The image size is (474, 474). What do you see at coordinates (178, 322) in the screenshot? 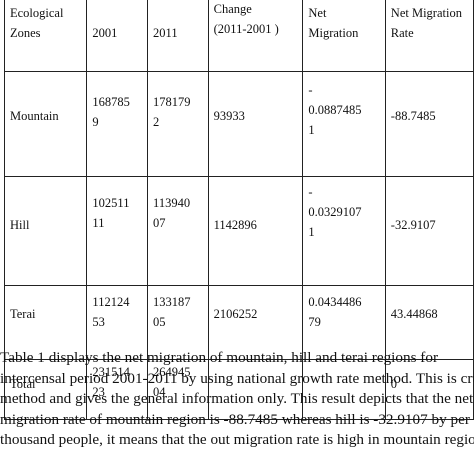
I see `value-2011-cell: 133187 05` at bounding box center [178, 322].